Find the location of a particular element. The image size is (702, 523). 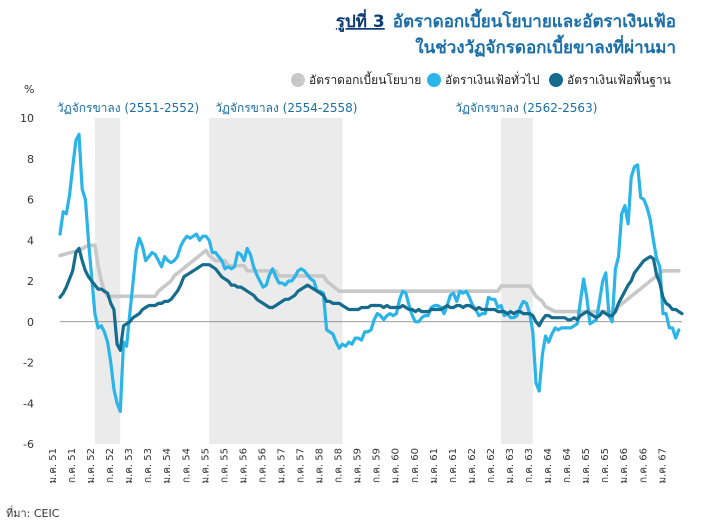

x-tick-label: ม.ค. 55 is located at coordinates (205, 466).